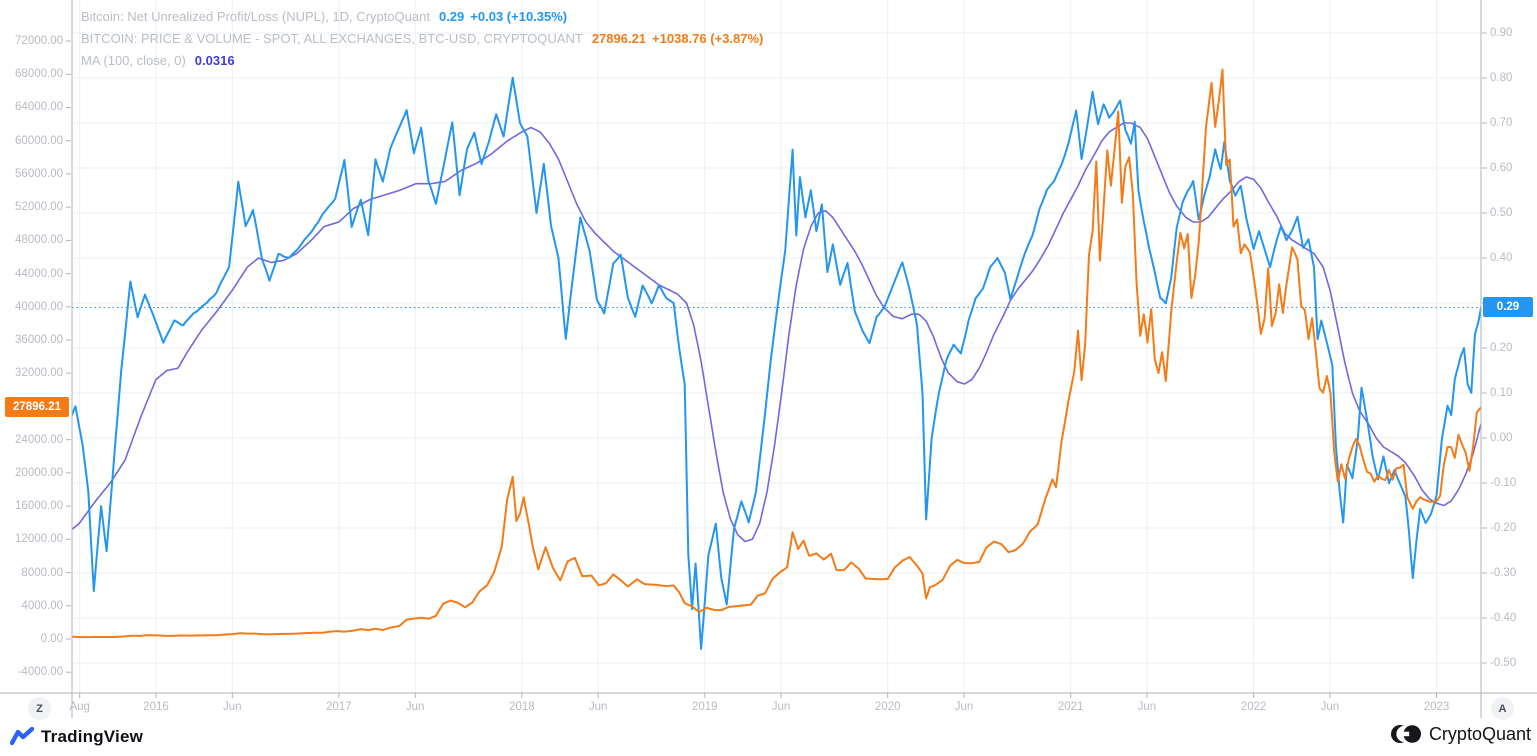 The width and height of the screenshot is (1537, 756). I want to click on right-axis-tick-label: 0.40, so click(1501, 257).